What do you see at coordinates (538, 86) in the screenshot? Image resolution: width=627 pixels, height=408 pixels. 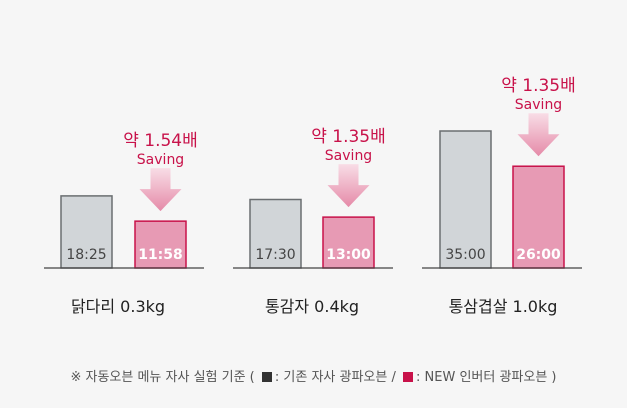 I see `saving-ratio-3: 약 1.35배` at bounding box center [538, 86].